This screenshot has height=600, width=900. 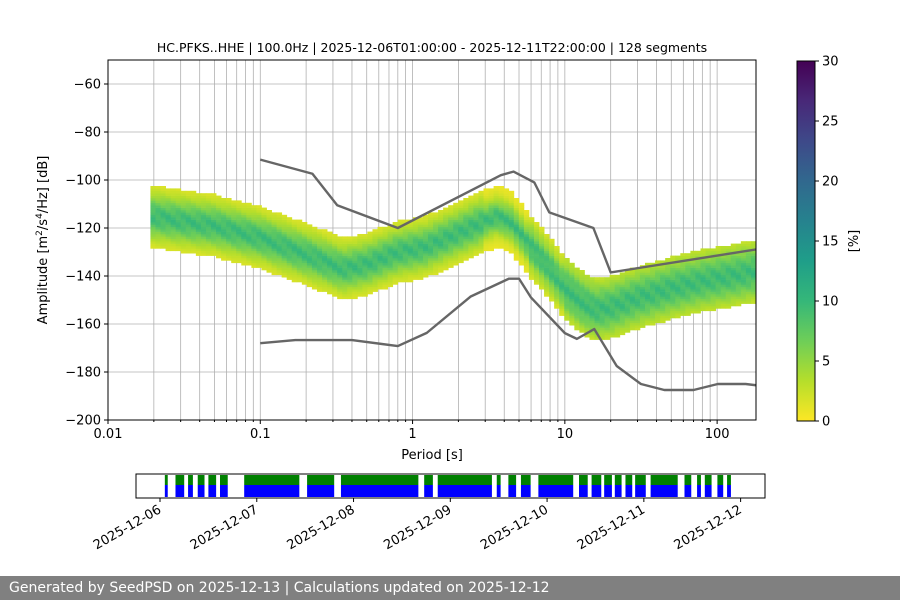 I want to click on x-tick-label: 100, so click(x=717, y=434).